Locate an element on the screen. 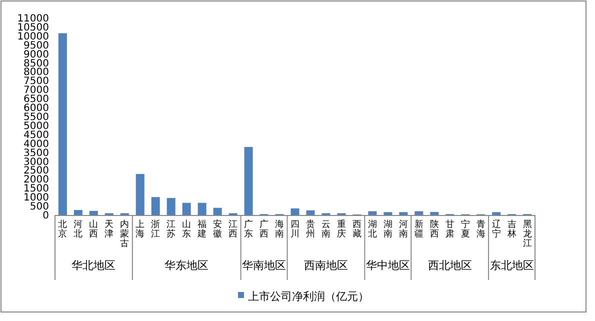 This screenshot has width=595, height=321. y-tick-label: 11000 is located at coordinates (33, 19).